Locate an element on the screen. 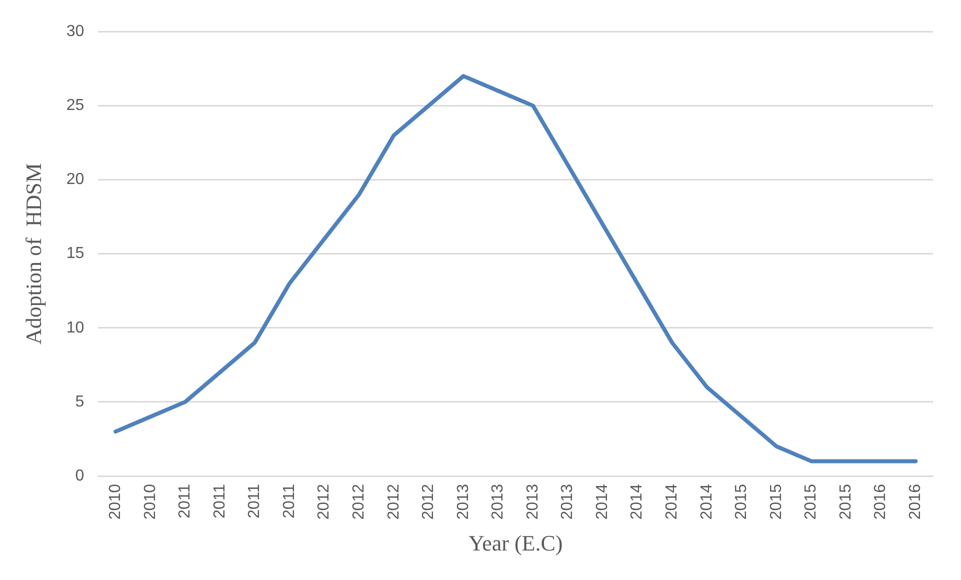 The width and height of the screenshot is (961, 580). x-axis-title: Year (E.C) is located at coordinates (515, 543).